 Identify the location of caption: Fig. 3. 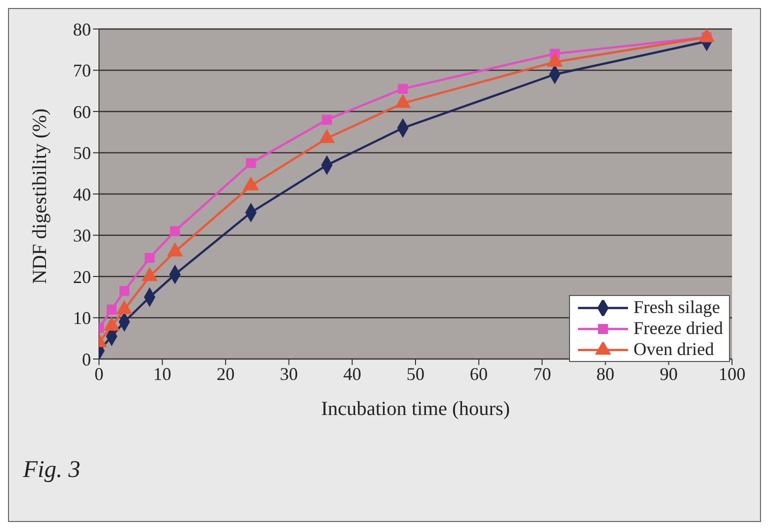
(51, 470).